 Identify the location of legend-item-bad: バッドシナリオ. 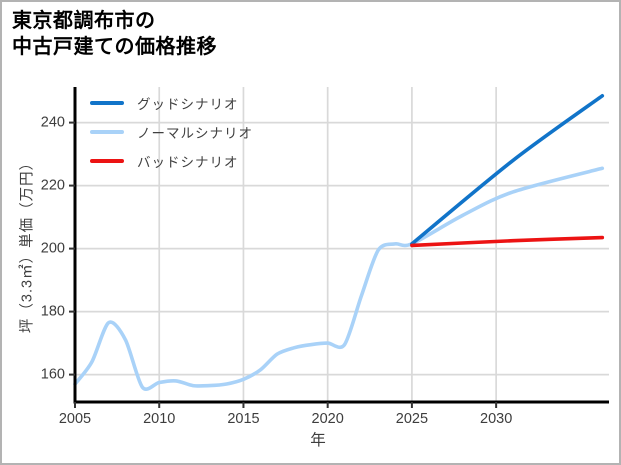
(171, 161).